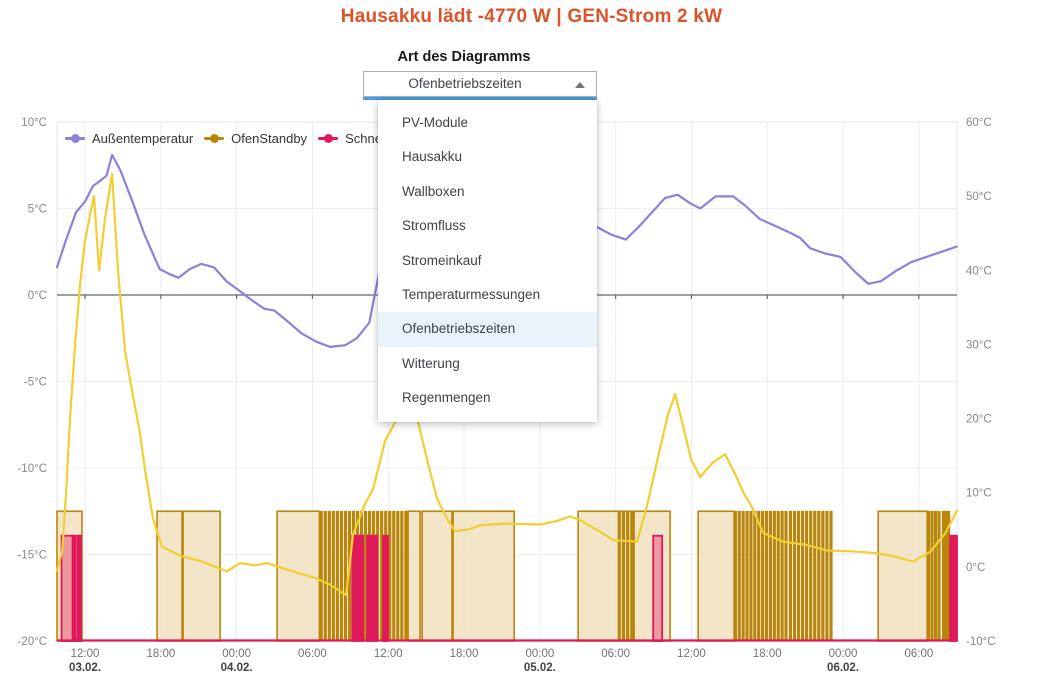 The height and width of the screenshot is (686, 1063). Describe the element at coordinates (129, 138) in the screenshot. I see `legend-item-aussentemperatur: Außentemperatur` at that location.